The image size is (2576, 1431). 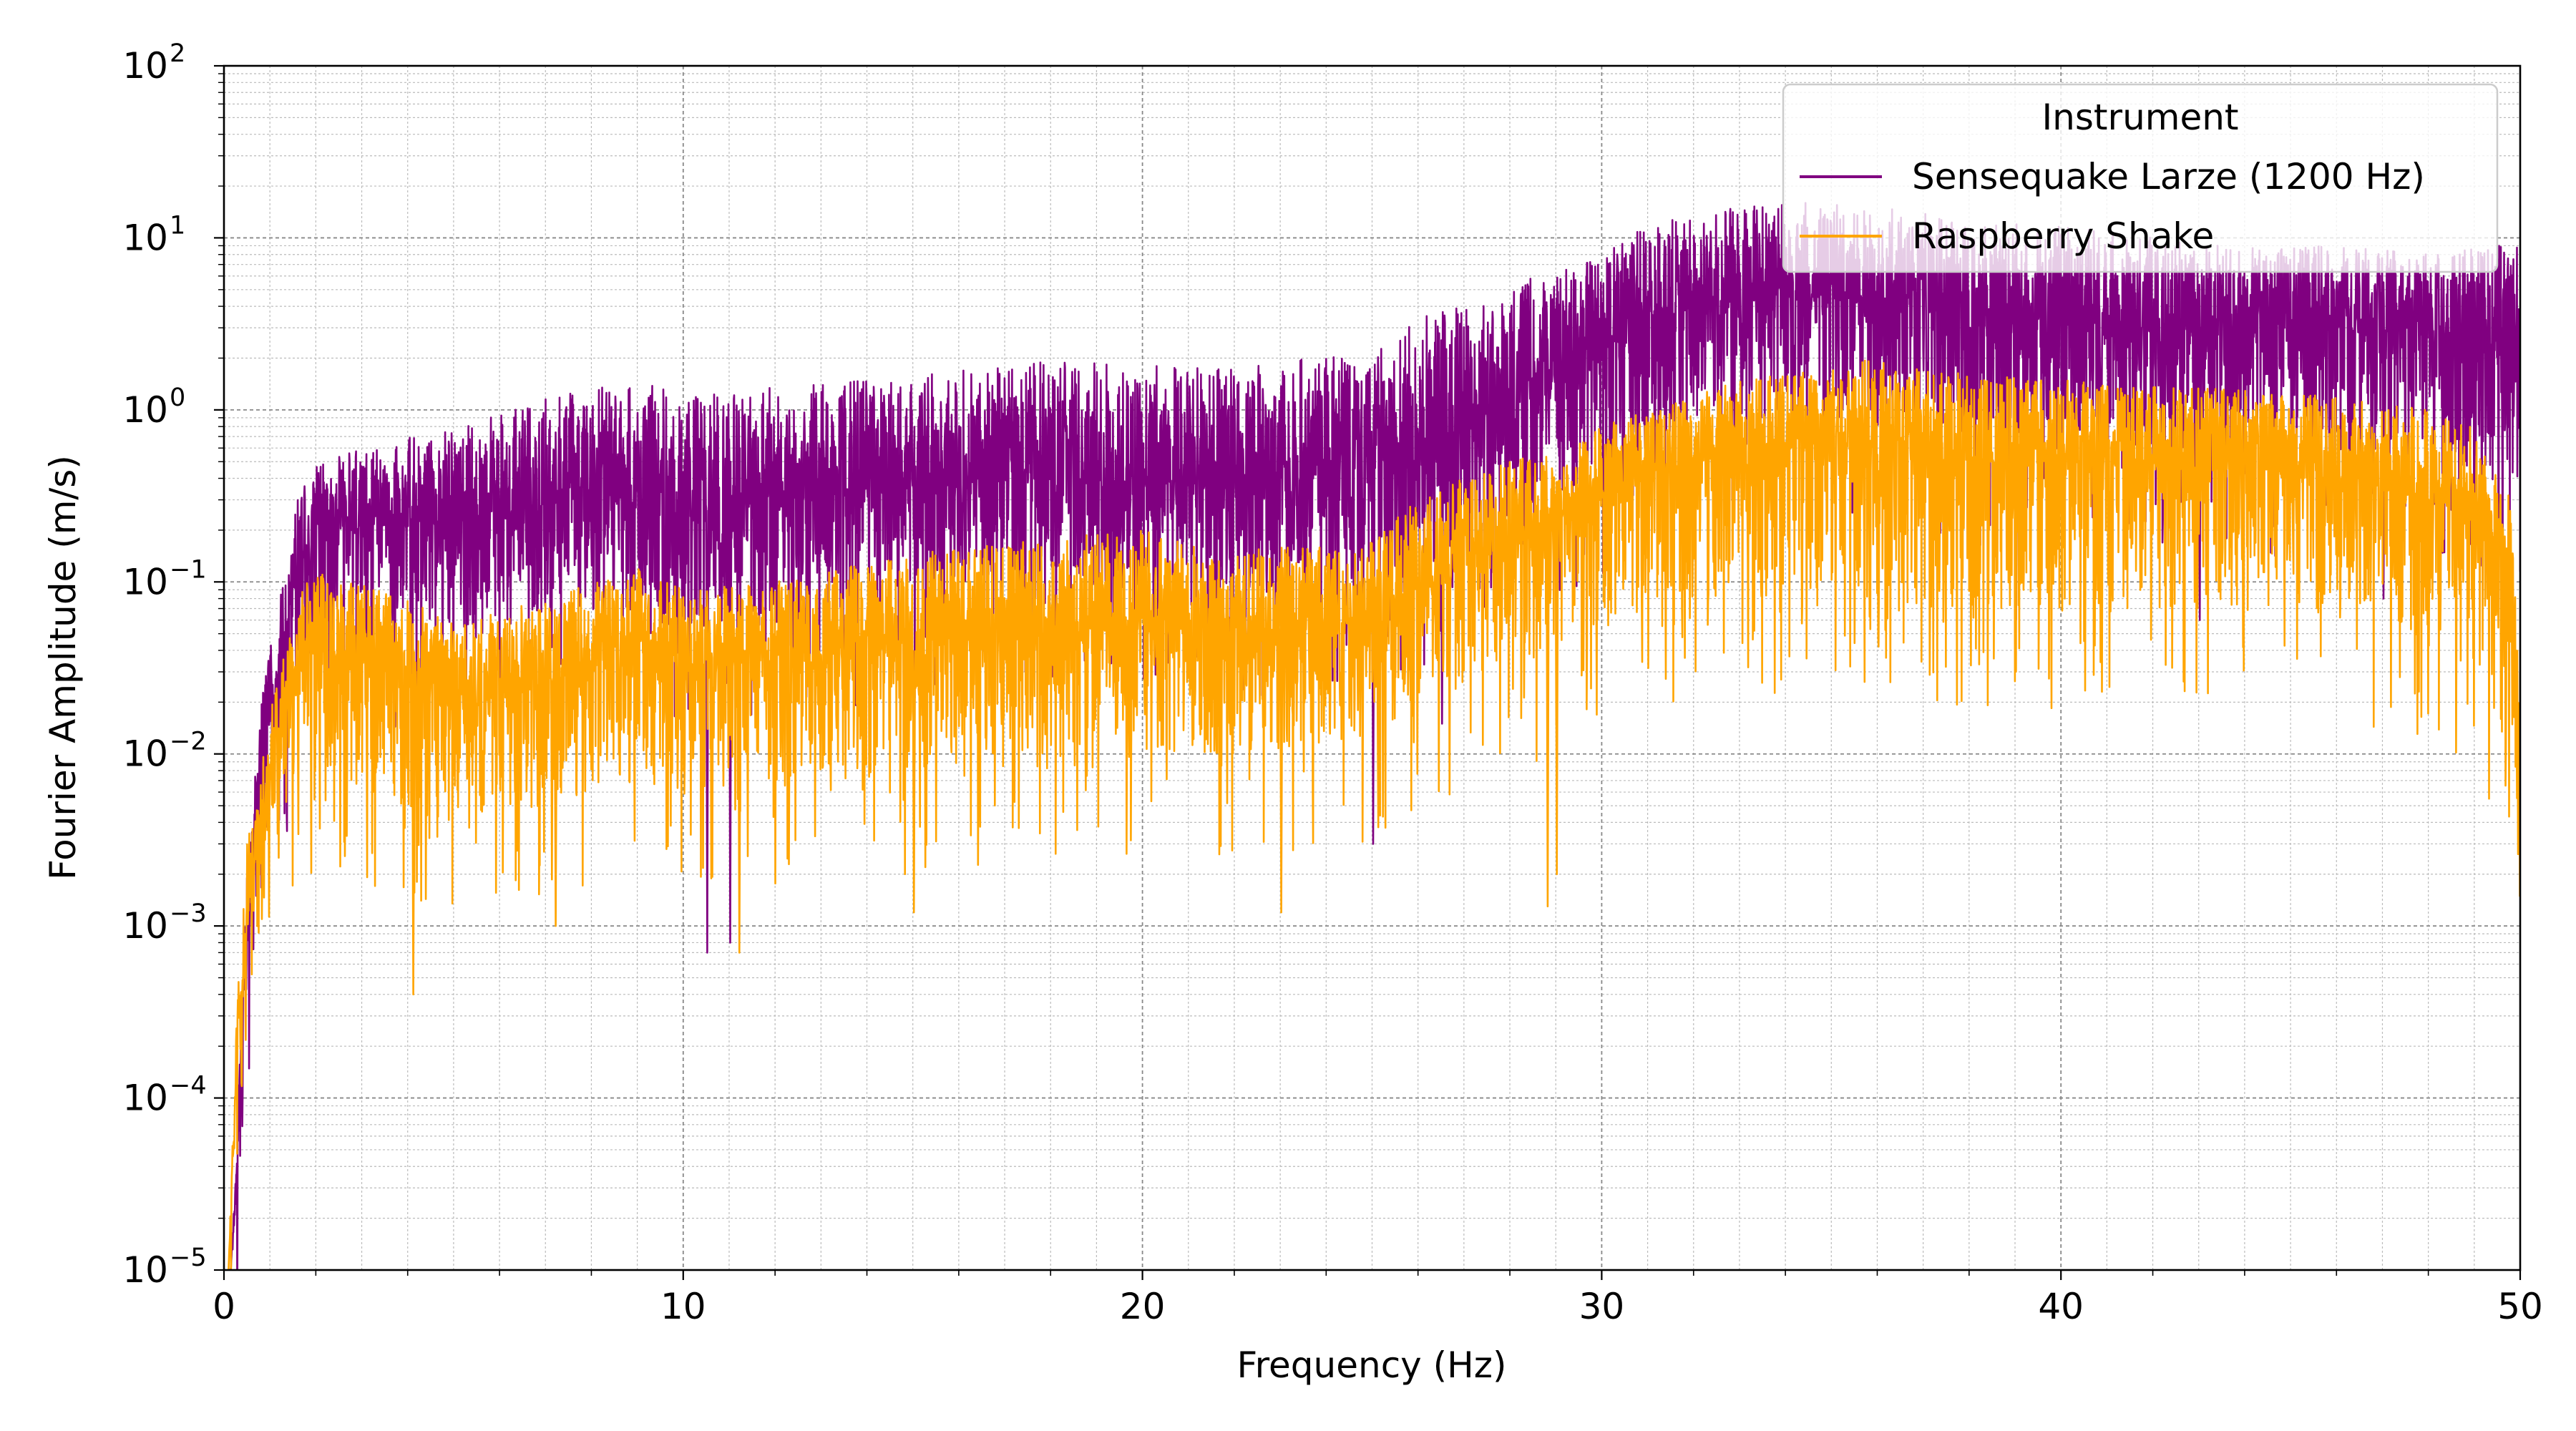 I want to click on legend-title: Instrument, so click(x=2139, y=118).